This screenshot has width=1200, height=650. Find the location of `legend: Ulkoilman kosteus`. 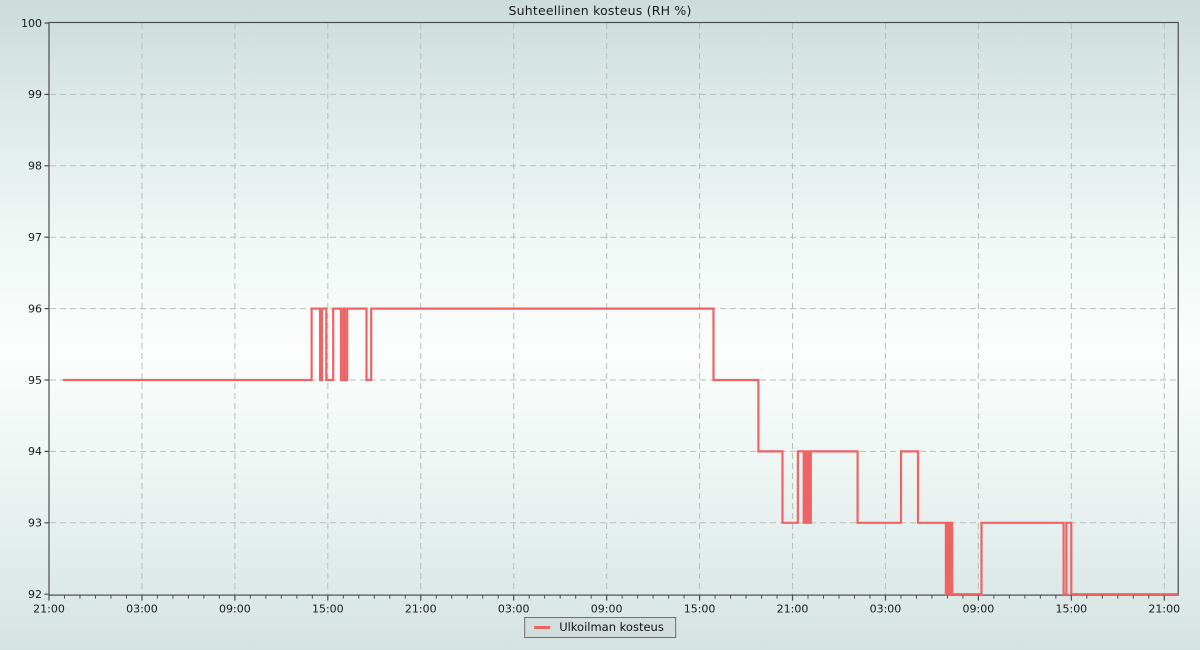

legend: Ulkoilman kosteus is located at coordinates (600, 627).